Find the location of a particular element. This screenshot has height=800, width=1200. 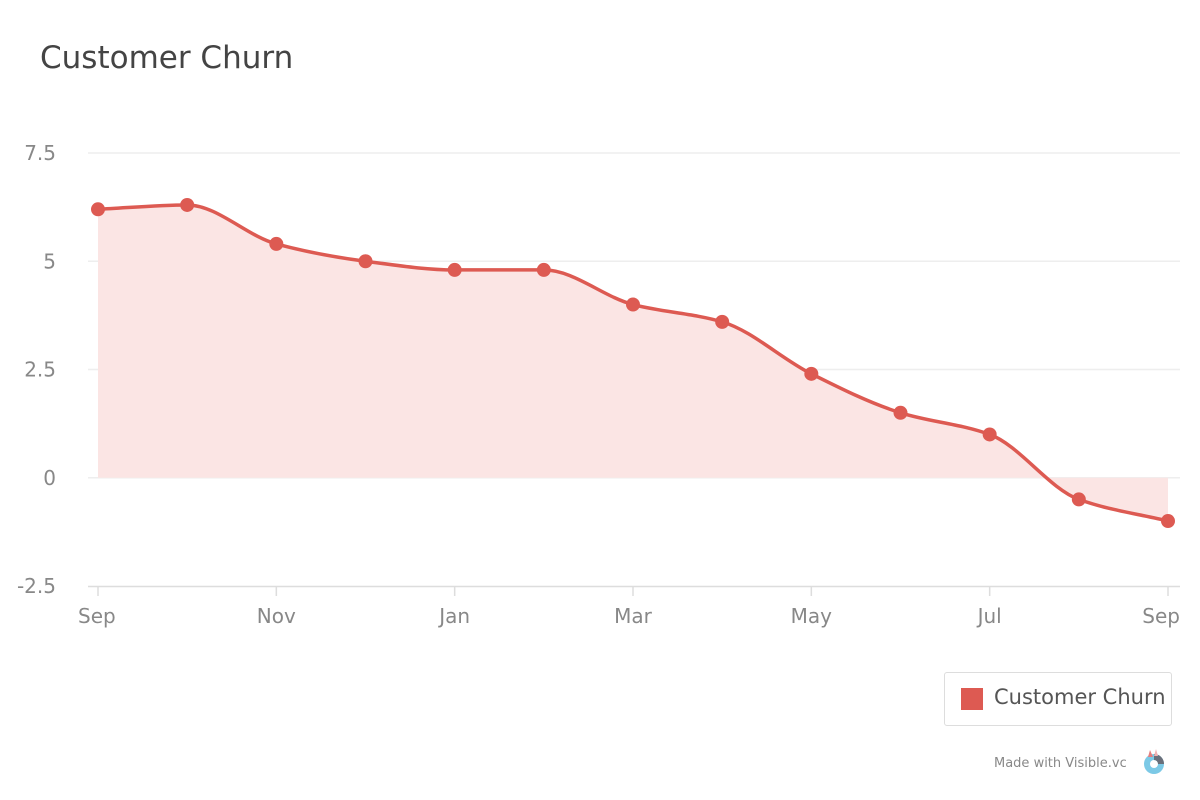

x-tick-label: Mar is located at coordinates (633, 616).